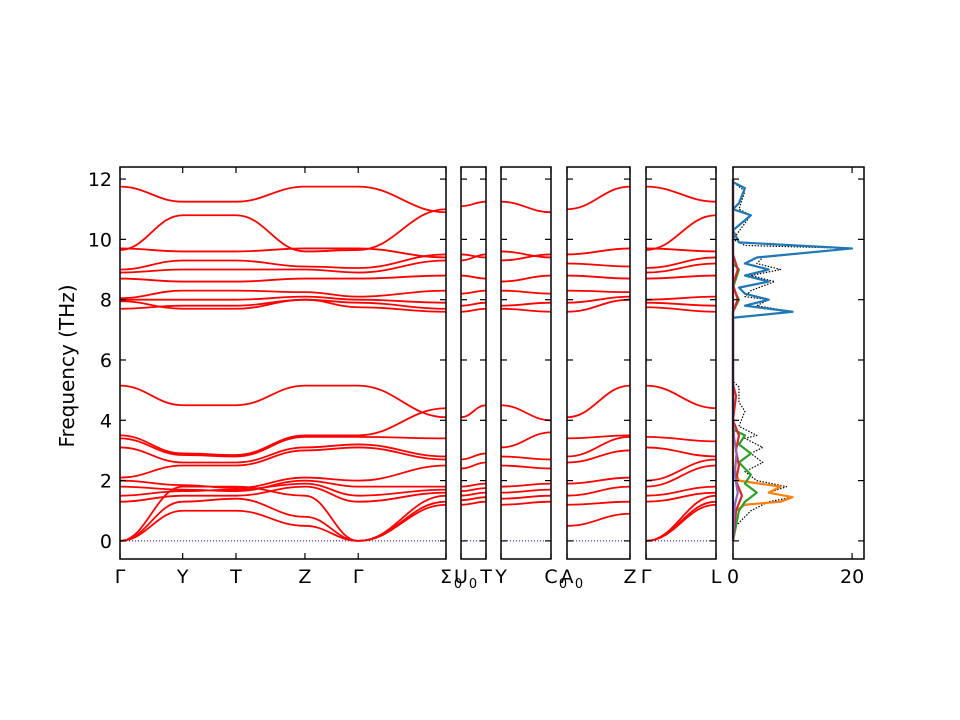 The width and height of the screenshot is (960, 720). What do you see at coordinates (446, 577) in the screenshot?
I see `x-tick-label: Σ` at bounding box center [446, 577].